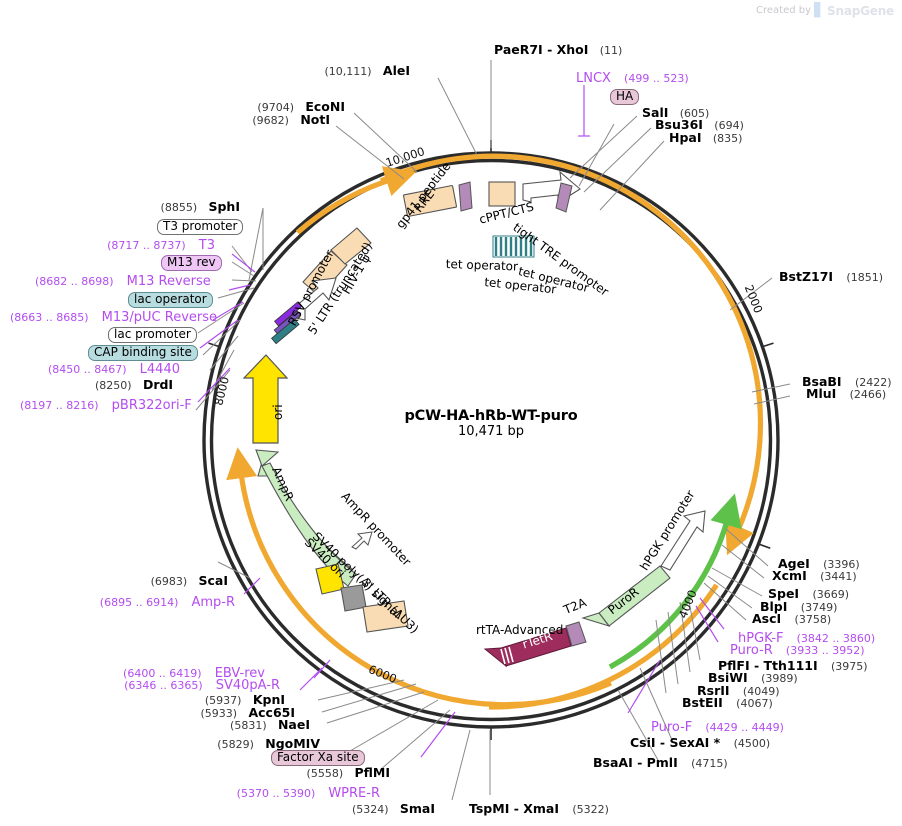 This screenshot has width=902, height=826. I want to click on enzyme-name: SmaI, so click(417, 808).